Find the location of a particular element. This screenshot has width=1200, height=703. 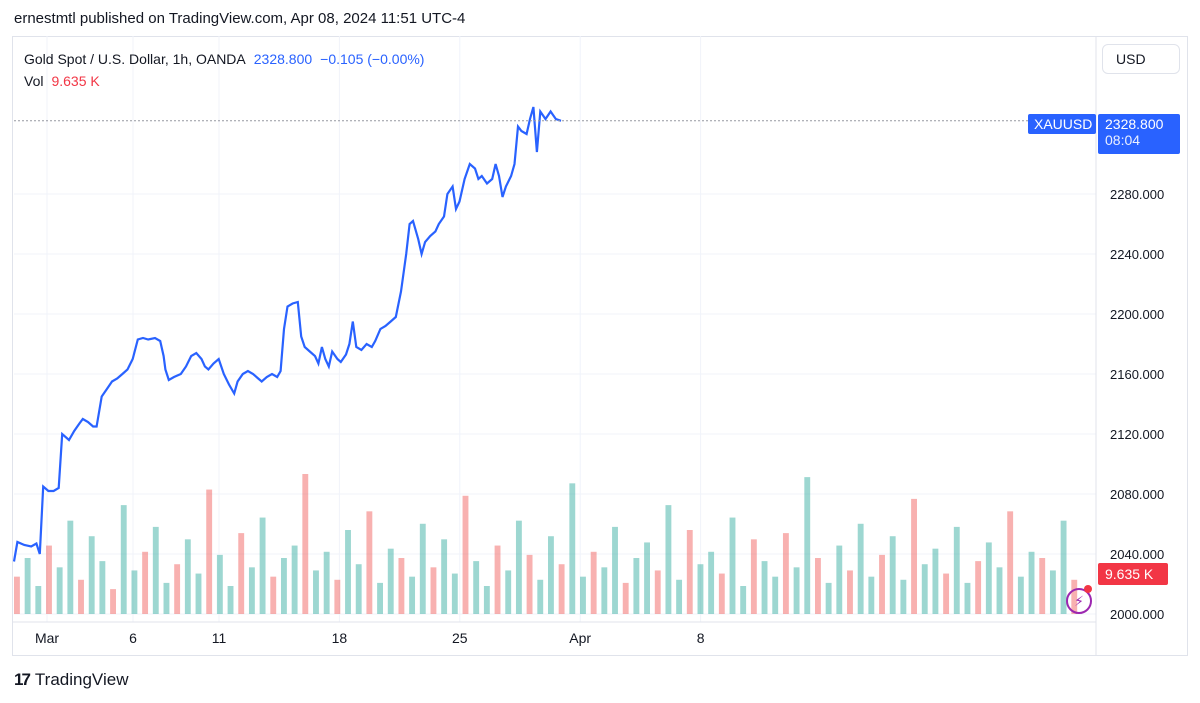

currency-button: USD is located at coordinates (1141, 59).